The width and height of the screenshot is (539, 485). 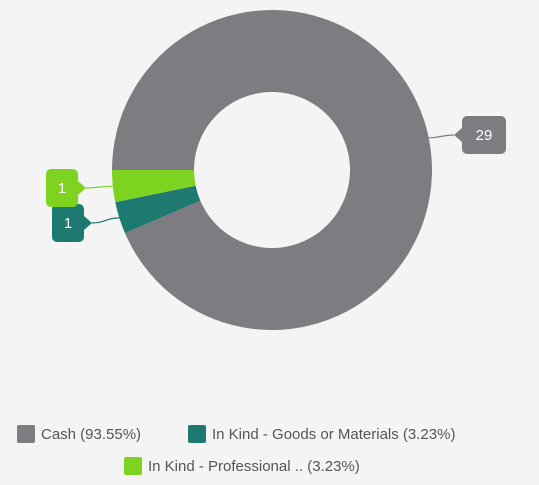 What do you see at coordinates (91, 434) in the screenshot?
I see `legend-label: Cash (93.55%)` at bounding box center [91, 434].